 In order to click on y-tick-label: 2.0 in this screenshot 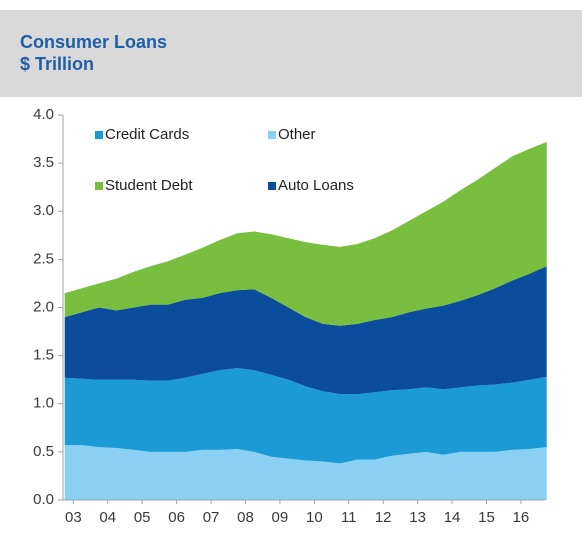, I will do `click(43, 306)`.